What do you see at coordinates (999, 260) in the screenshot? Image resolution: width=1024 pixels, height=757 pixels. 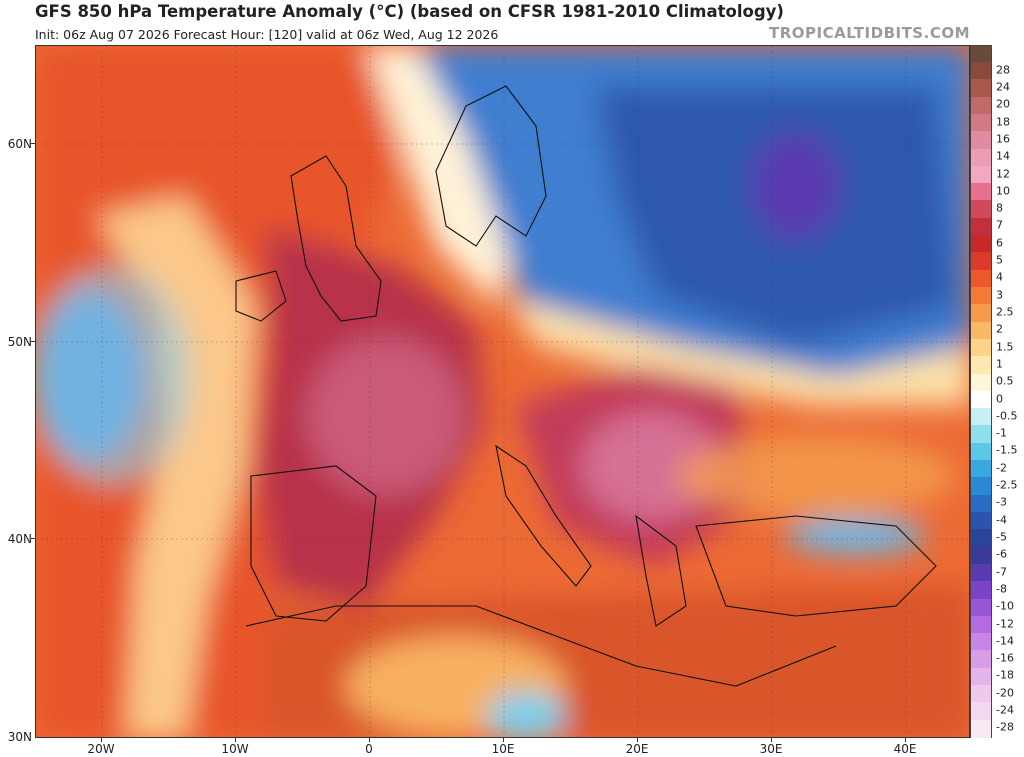 I see `colorbar-label: 5` at bounding box center [999, 260].